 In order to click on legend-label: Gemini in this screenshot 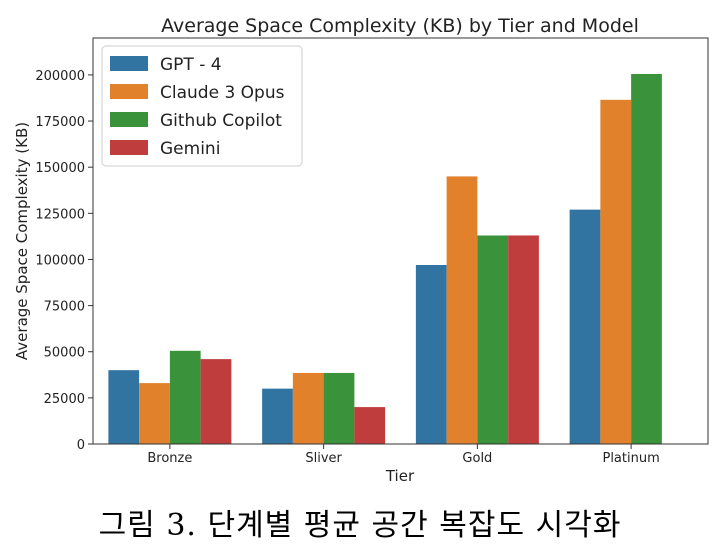, I will do `click(190, 149)`.